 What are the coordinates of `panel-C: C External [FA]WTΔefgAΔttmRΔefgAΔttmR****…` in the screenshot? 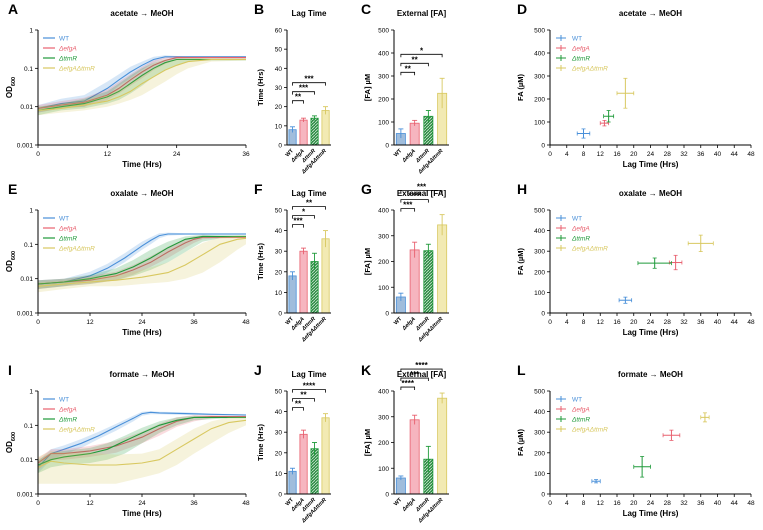 It's located at (405, 88).